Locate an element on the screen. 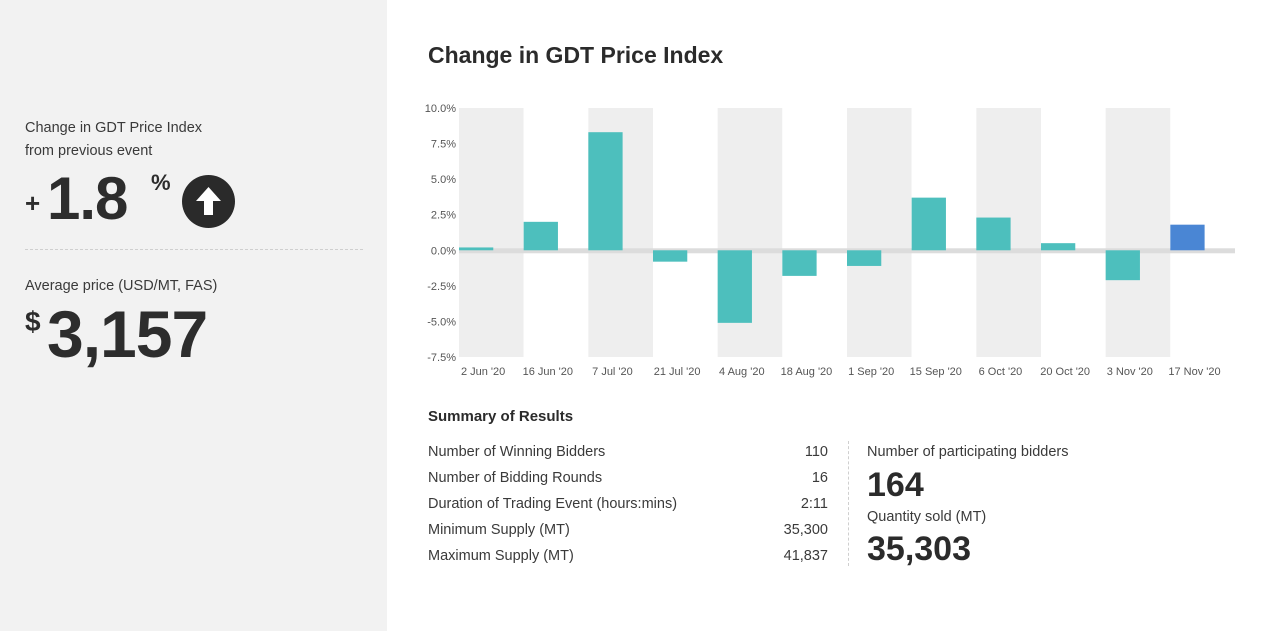 Image resolution: width=1280 pixels, height=631 pixels. x-tick-label: 1 Sep '20 is located at coordinates (871, 372).